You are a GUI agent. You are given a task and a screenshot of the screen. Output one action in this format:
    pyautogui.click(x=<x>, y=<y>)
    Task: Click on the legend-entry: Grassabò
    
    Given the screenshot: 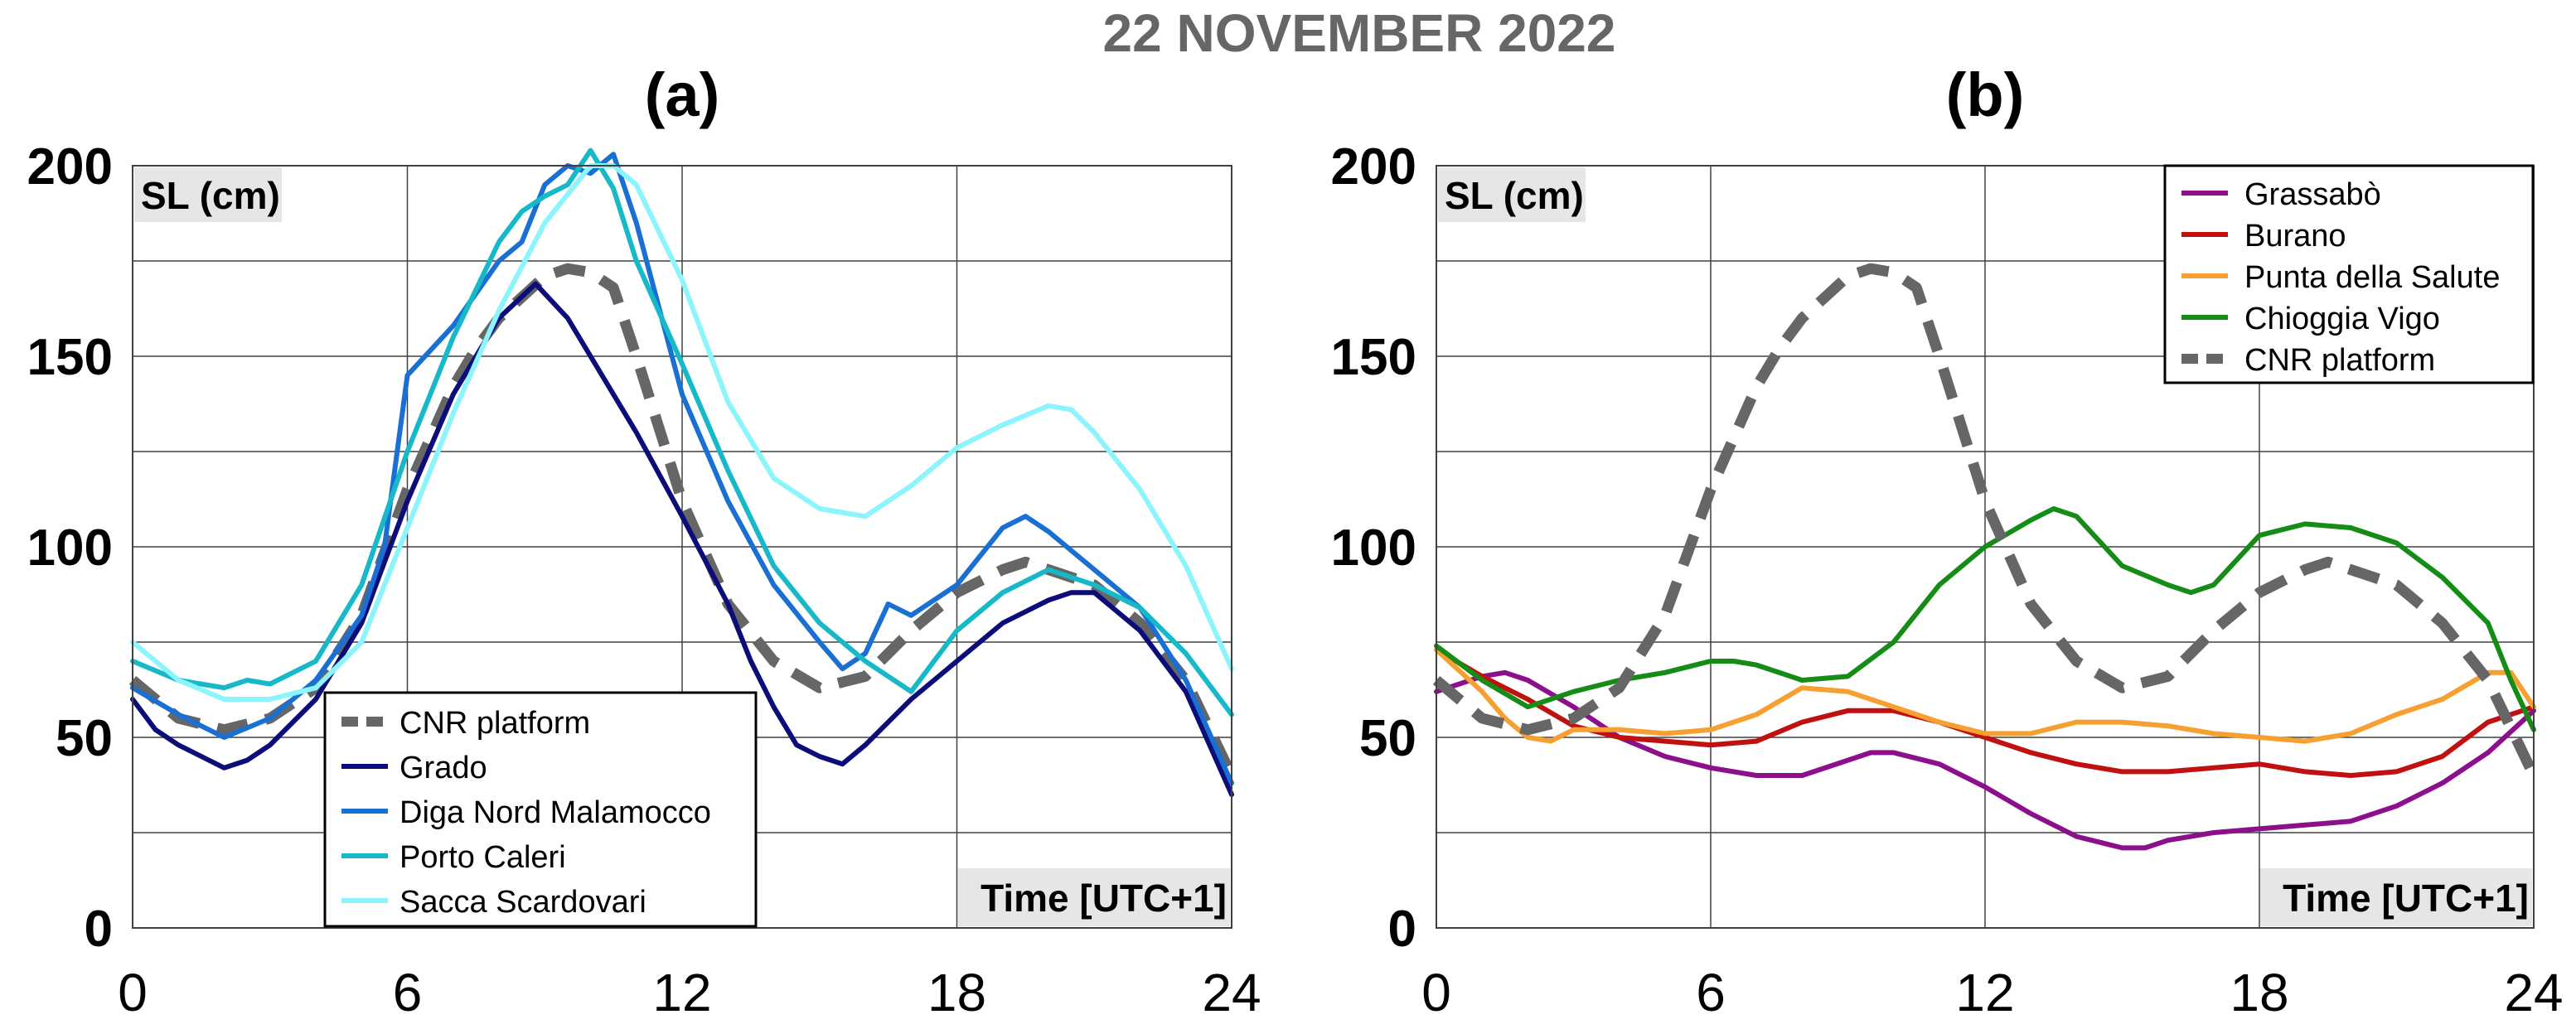 What is the action you would take?
    pyautogui.click(x=2312, y=194)
    